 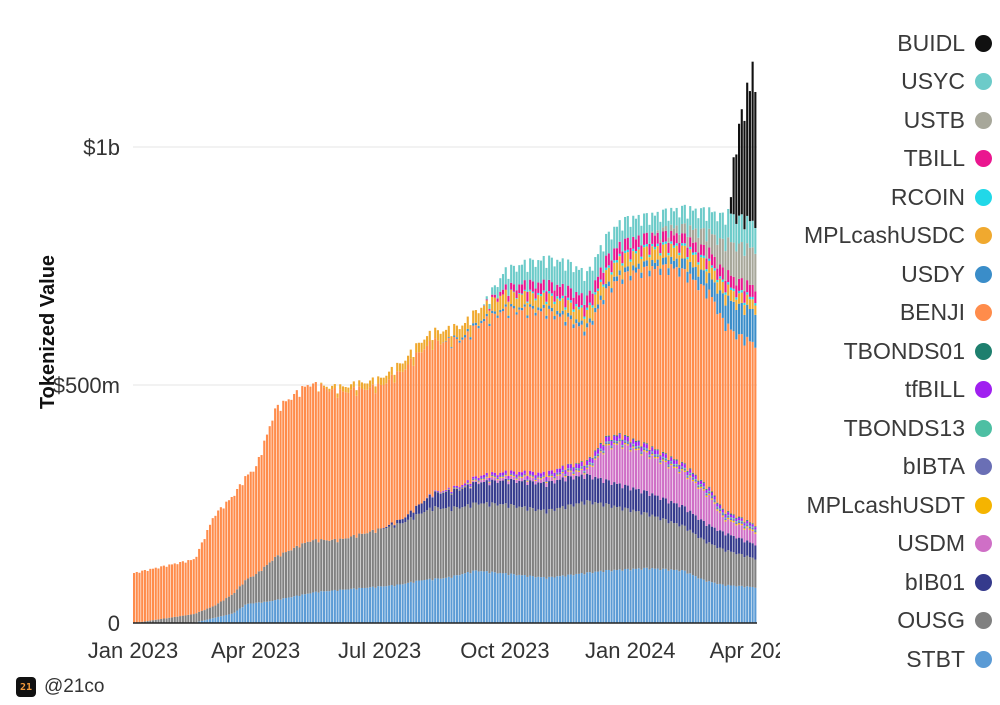 What do you see at coordinates (886, 313) in the screenshot?
I see `legend-item-benji: BENJI` at bounding box center [886, 313].